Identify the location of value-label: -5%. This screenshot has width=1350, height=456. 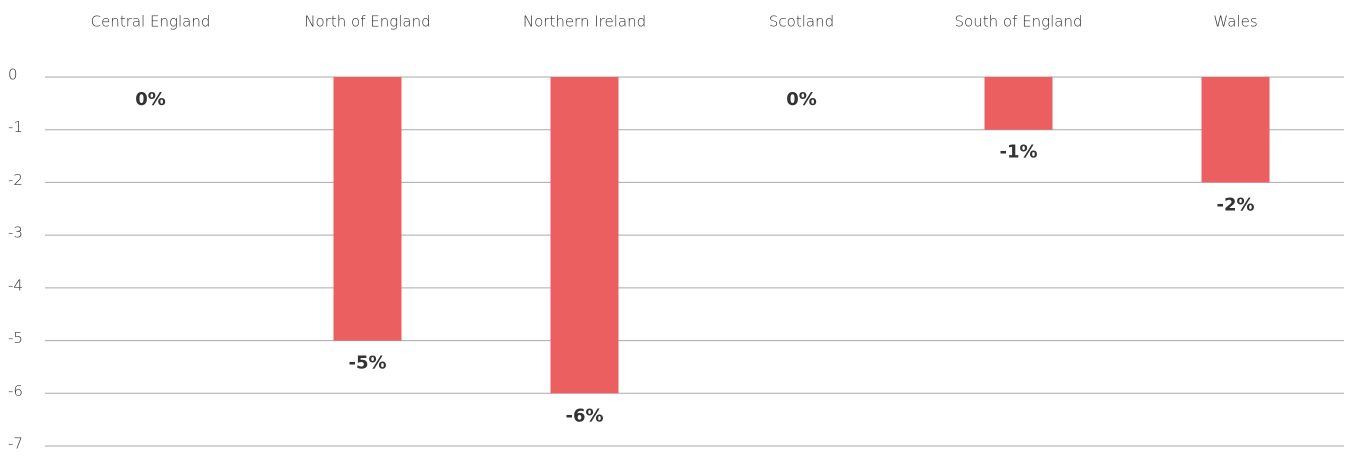
(367, 363).